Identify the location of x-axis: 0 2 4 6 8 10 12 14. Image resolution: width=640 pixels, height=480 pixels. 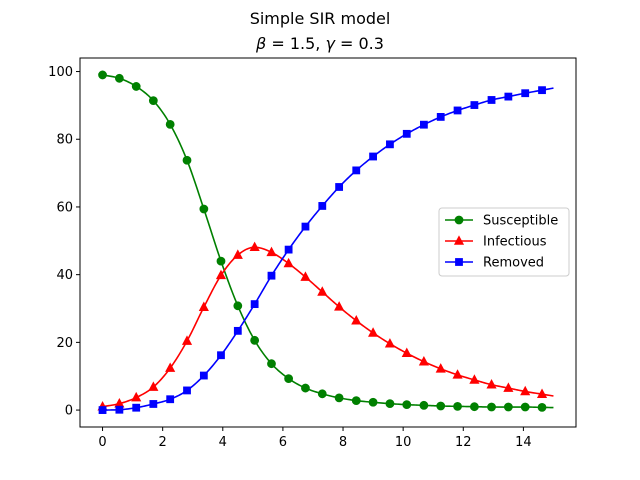
(315, 438).